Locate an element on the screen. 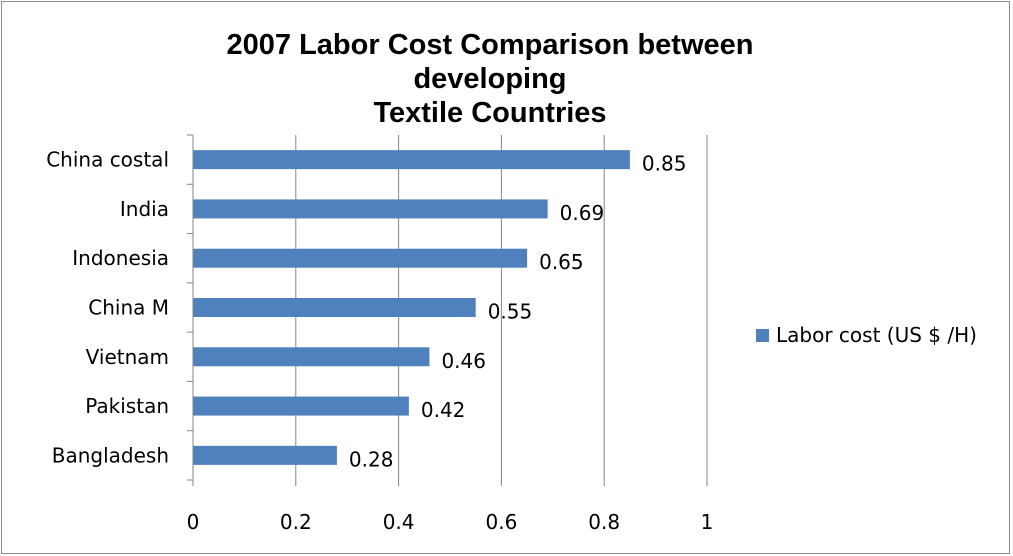 The image size is (1013, 556). category-label: Bangladesh is located at coordinates (110, 455).